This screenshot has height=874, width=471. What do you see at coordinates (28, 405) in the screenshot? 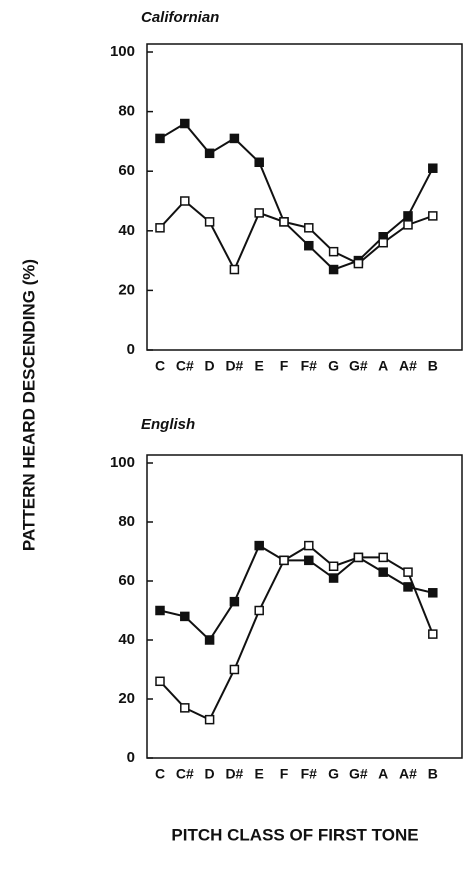
I see `y-axis-label: PATTERN HEARD DESCENDING (%)` at bounding box center [28, 405].